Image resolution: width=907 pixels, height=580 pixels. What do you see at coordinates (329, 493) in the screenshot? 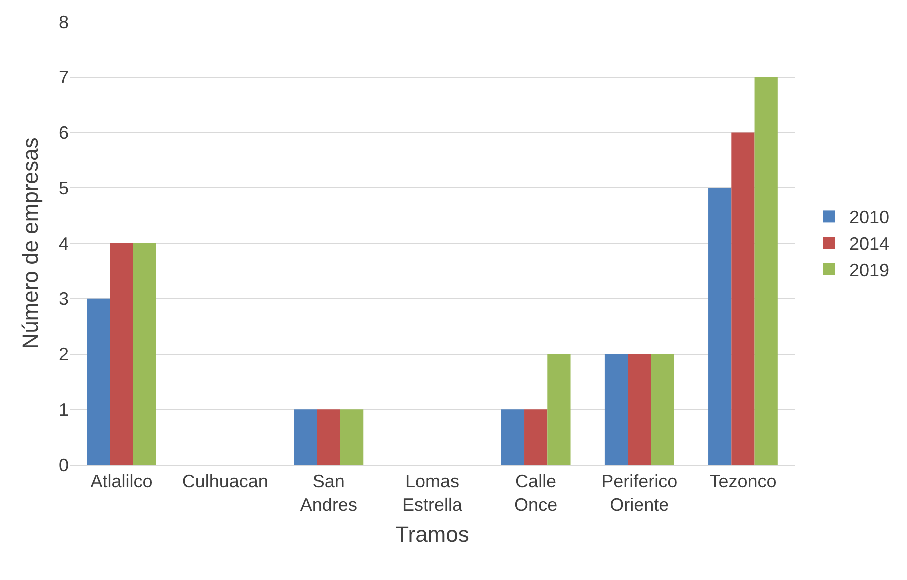
I see `x-tick-label: San Andres` at bounding box center [329, 493].